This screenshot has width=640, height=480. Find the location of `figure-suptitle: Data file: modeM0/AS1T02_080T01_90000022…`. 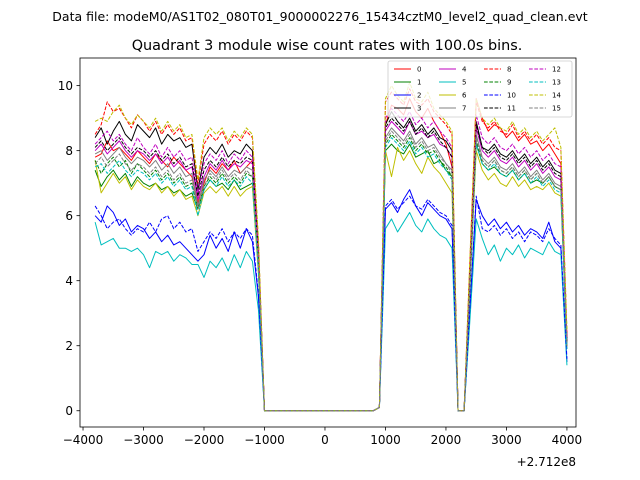

figure-suptitle: Data file: modeM0/AS1T02_080T01_90000022… is located at coordinates (319, 16).